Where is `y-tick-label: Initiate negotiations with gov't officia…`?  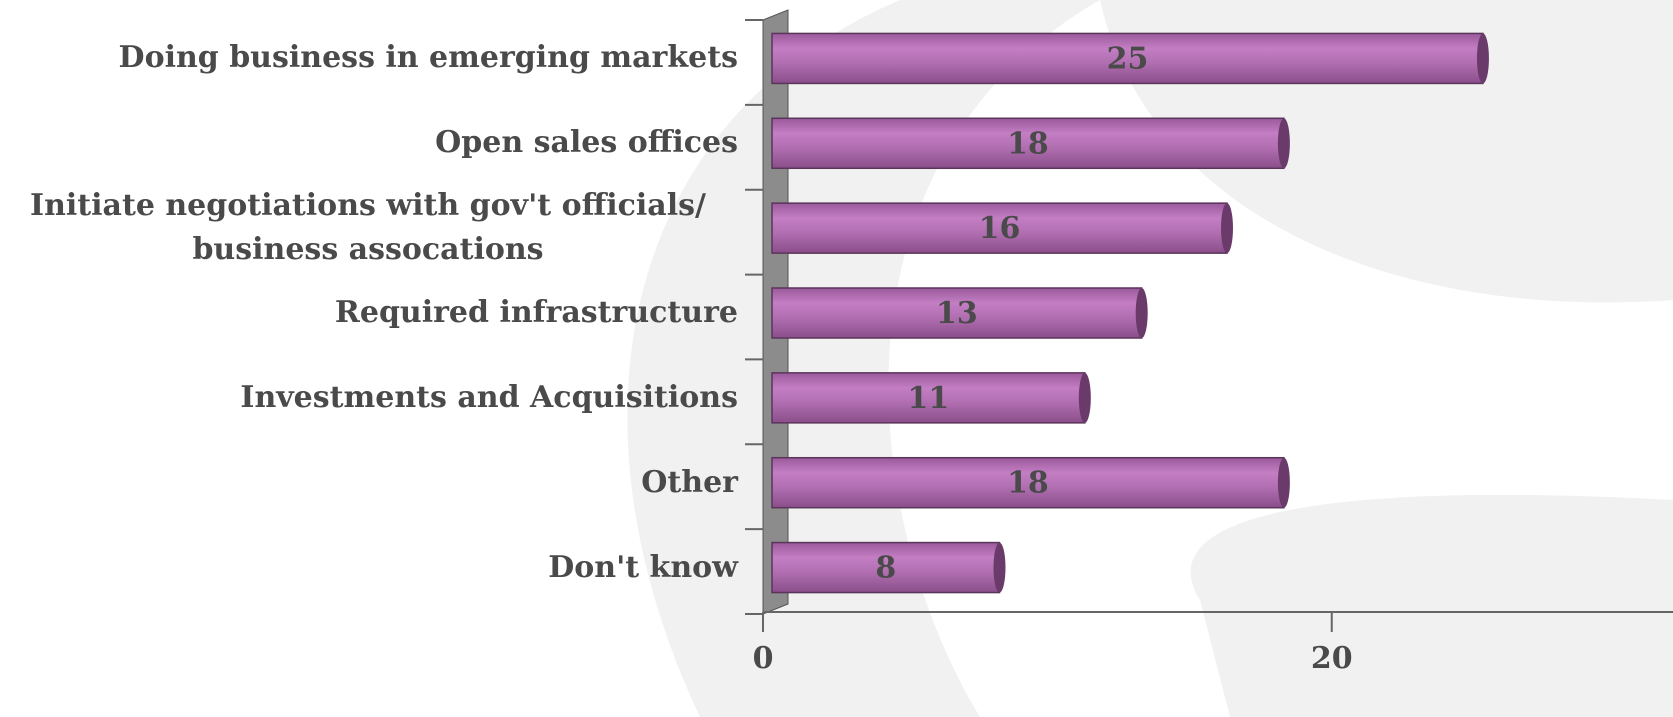 y-tick-label: Initiate negotiations with gov't officia… is located at coordinates (368, 228).